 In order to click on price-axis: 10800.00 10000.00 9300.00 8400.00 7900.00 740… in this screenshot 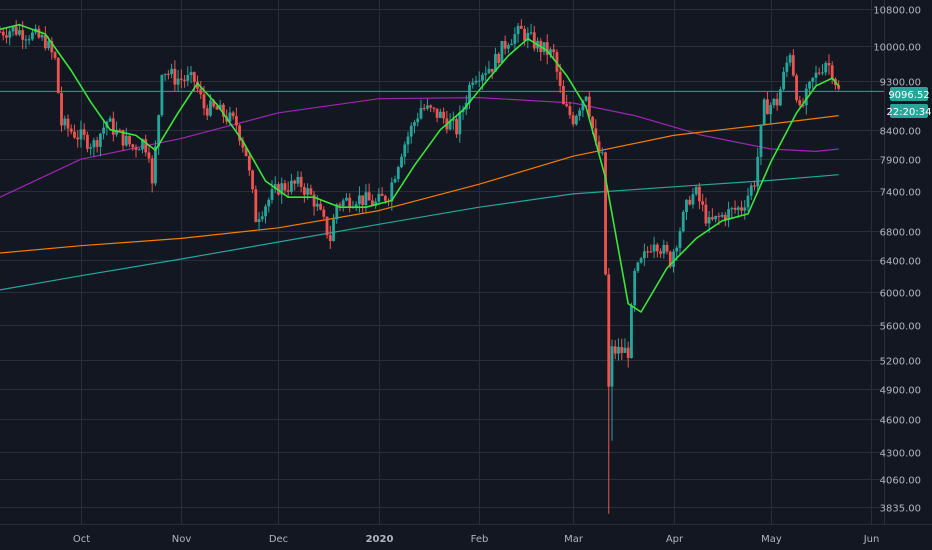, I will do `click(897, 260)`.